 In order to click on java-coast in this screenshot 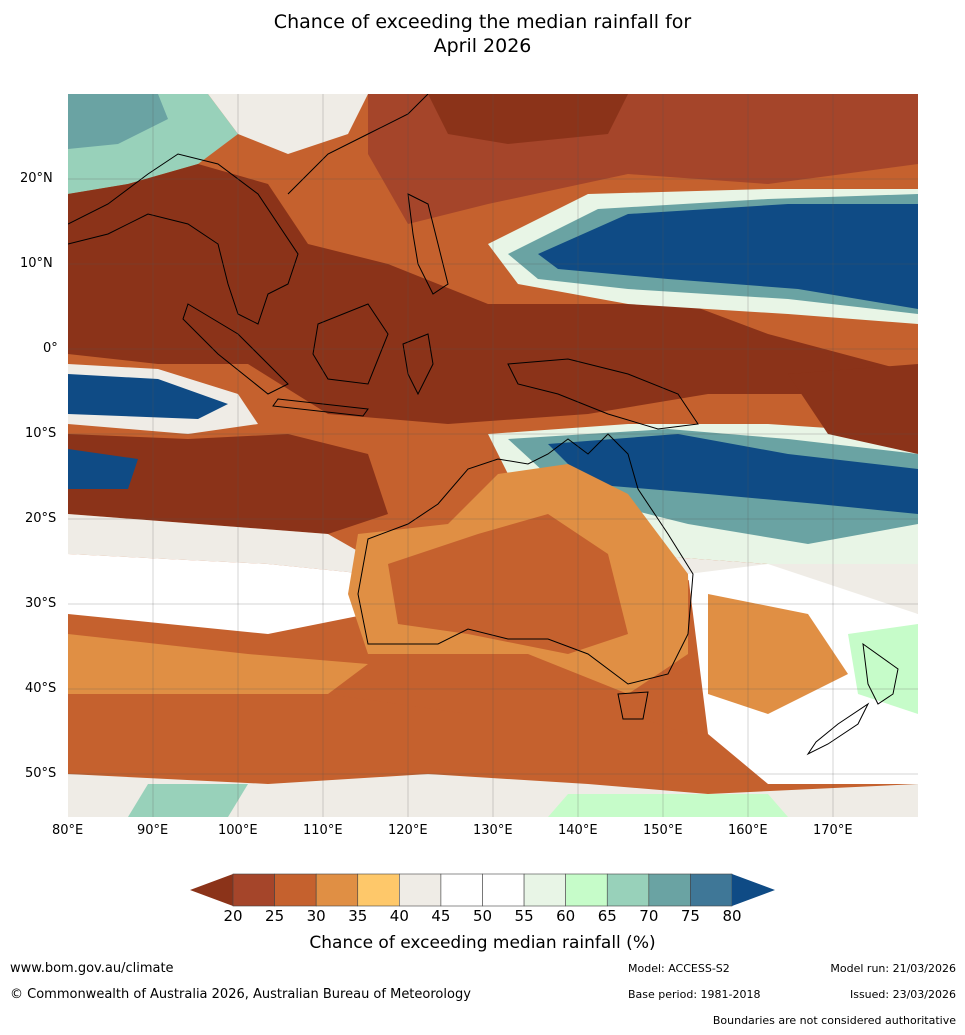, I will do `click(320, 407)`.